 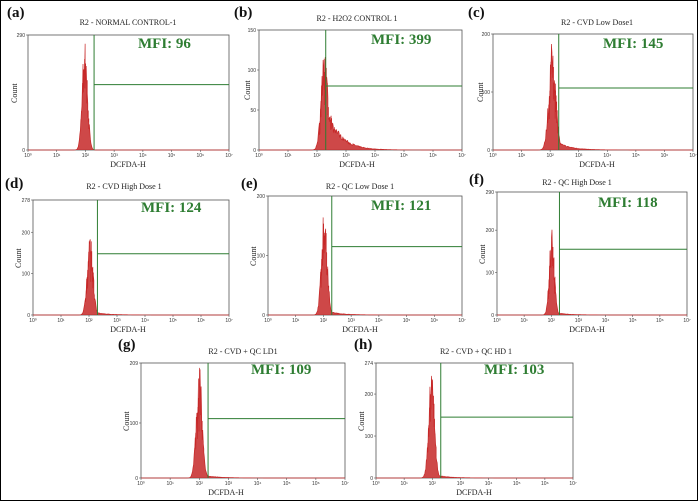 I want to click on y-tick-label: 50, so click(x=253, y=111).